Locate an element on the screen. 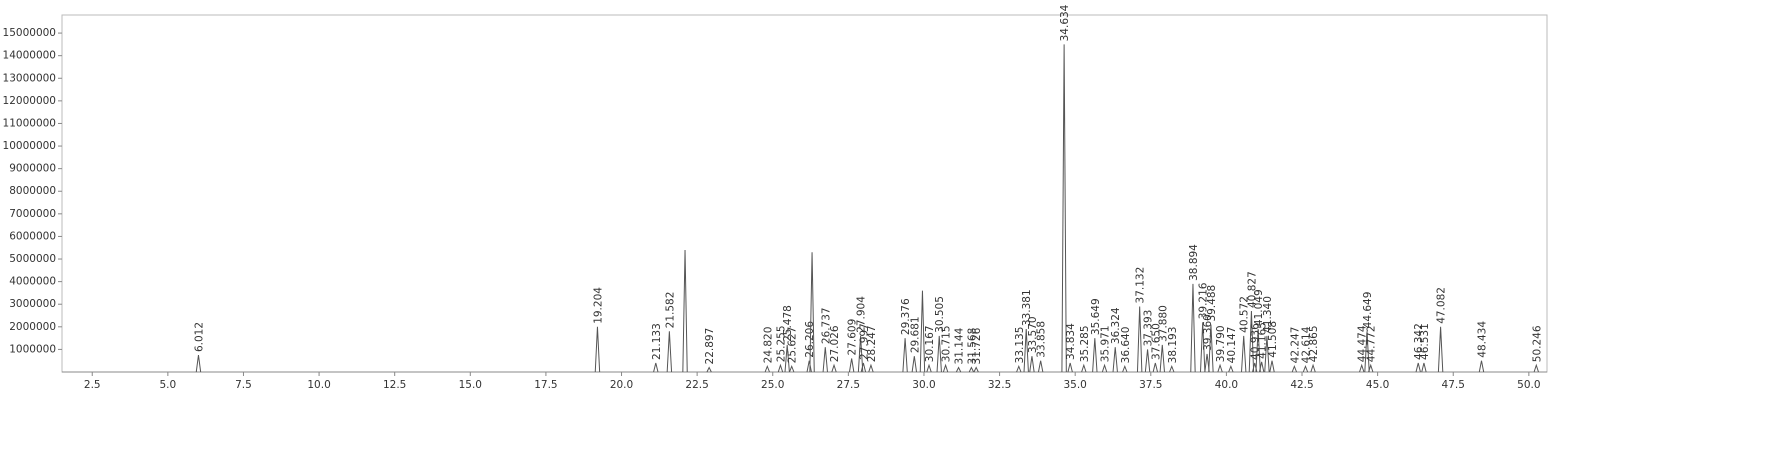 The height and width of the screenshot is (467, 1772). y-tick-label: 3000000 is located at coordinates (32, 304).